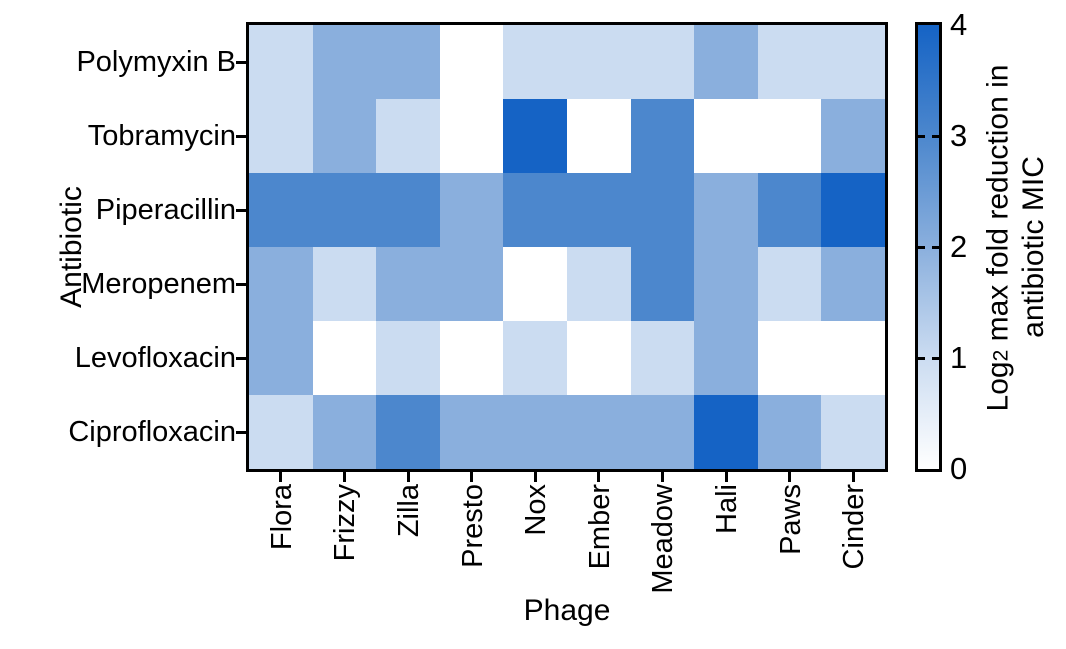  What do you see at coordinates (408, 62) in the screenshot?
I see `heatmap-cell-polymyxin-b-zilla` at bounding box center [408, 62].